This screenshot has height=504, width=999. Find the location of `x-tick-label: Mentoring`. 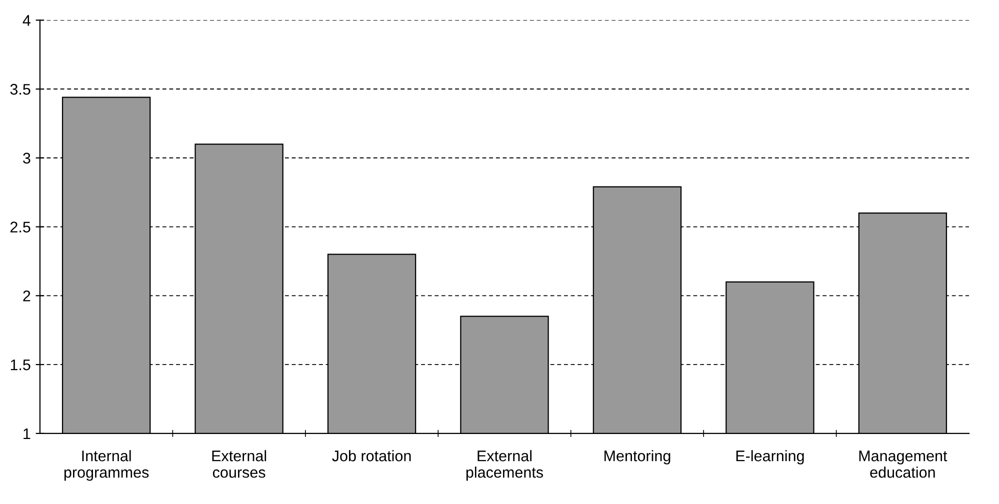

x-tick-label: Mentoring is located at coordinates (637, 457).